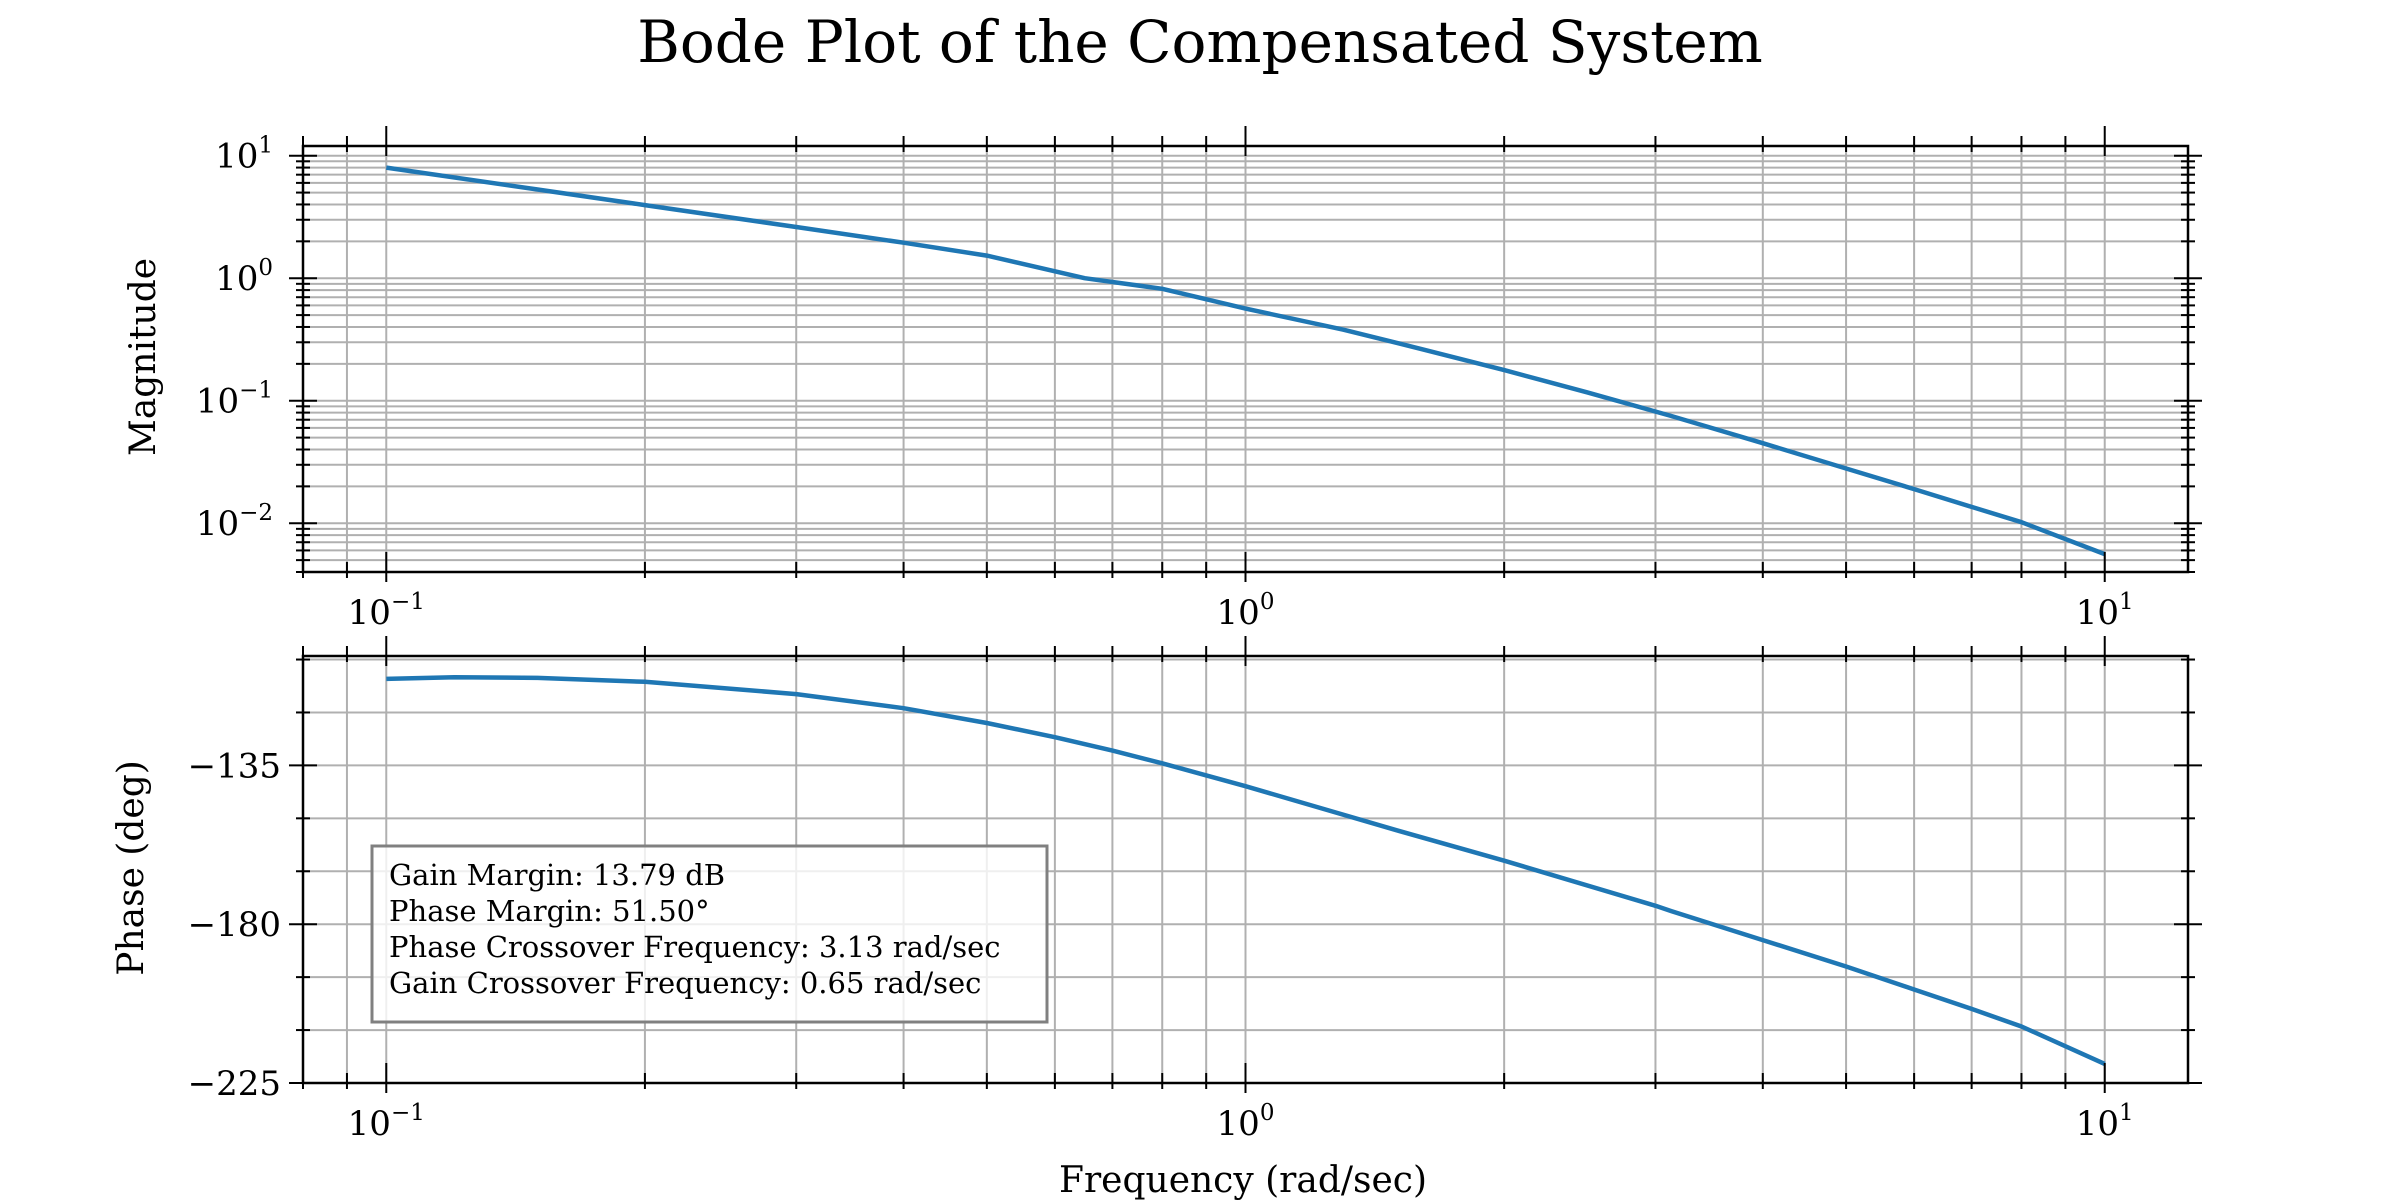 The image size is (2400, 1200). Describe the element at coordinates (1243, 1180) in the screenshot. I see `x-axis-label: Frequency (rad/sec)` at that location.